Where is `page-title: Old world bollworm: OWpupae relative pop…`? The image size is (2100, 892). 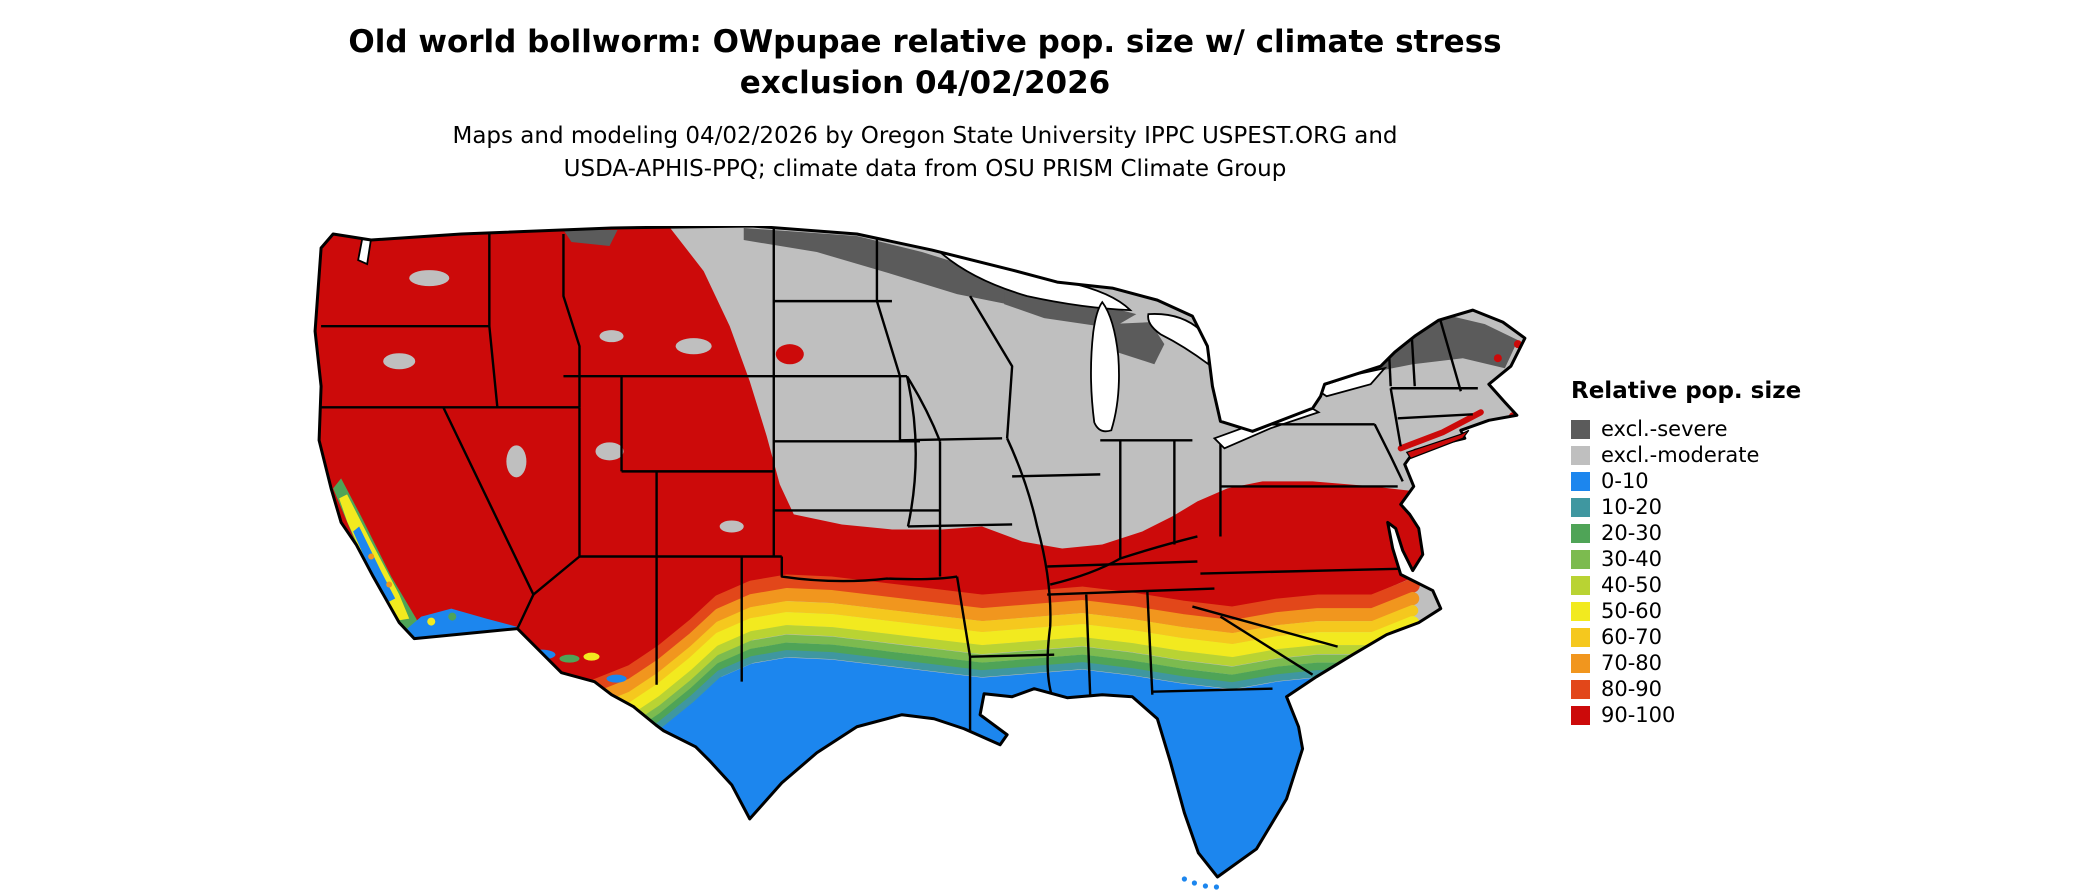 page-title: Old world bollworm: OWpupae relative pop… is located at coordinates (925, 63).